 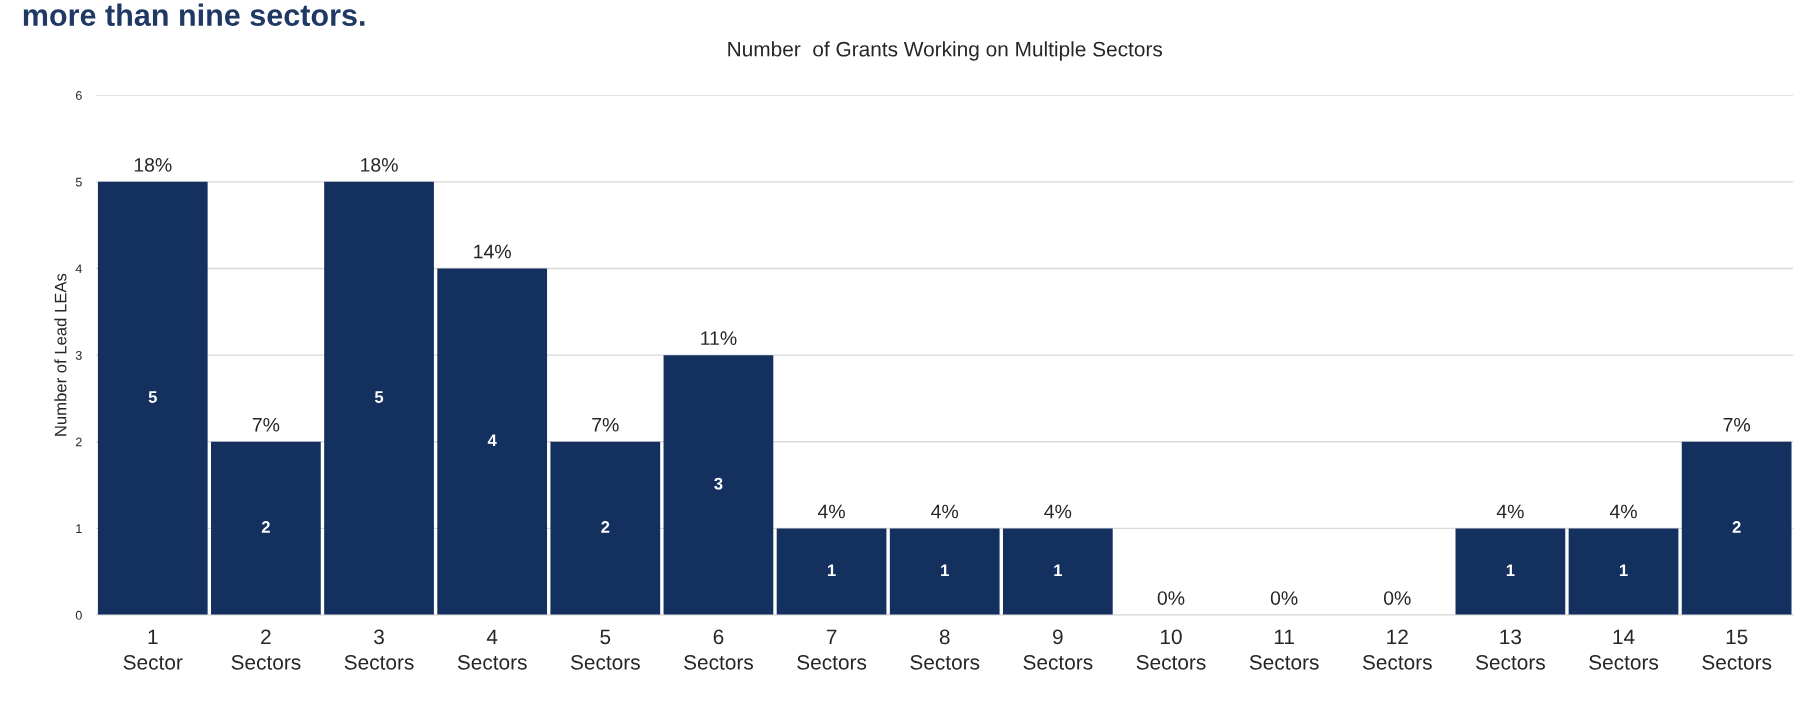 I want to click on y-axis-title: Number of Lead LEAs, so click(x=60, y=354).